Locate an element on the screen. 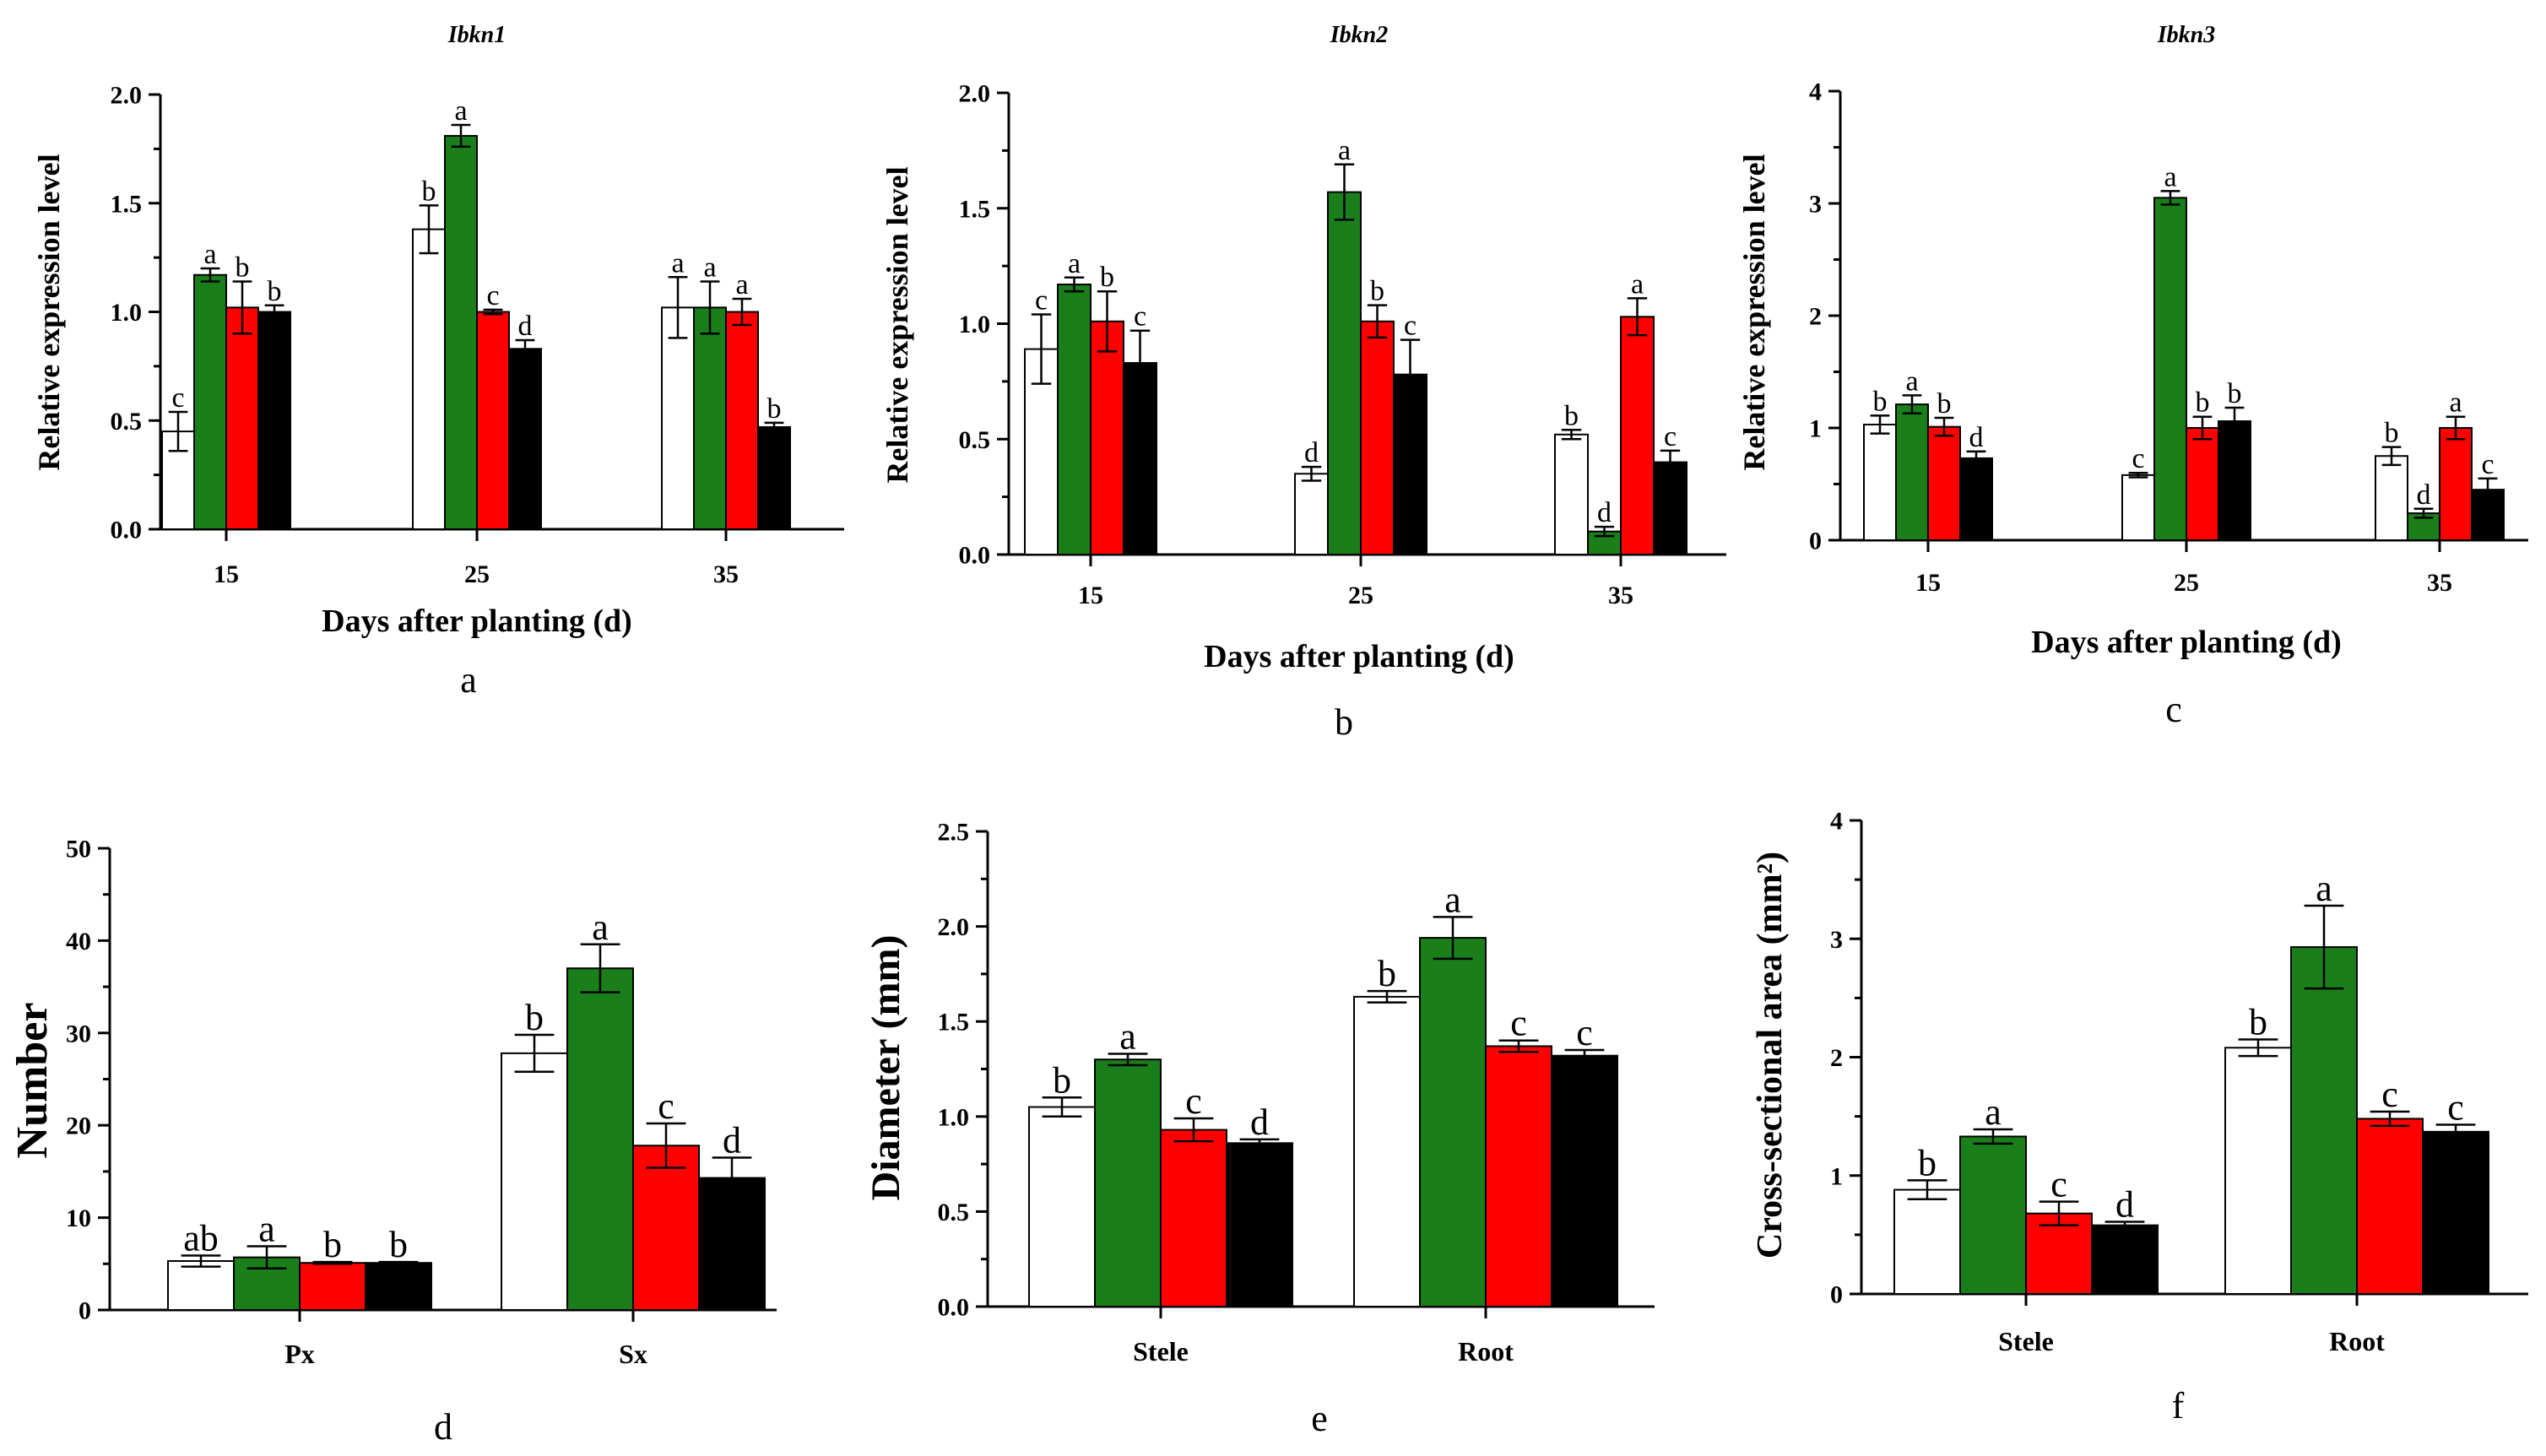 The width and height of the screenshot is (2546, 1456). y-tick-label: 3 is located at coordinates (1816, 205).